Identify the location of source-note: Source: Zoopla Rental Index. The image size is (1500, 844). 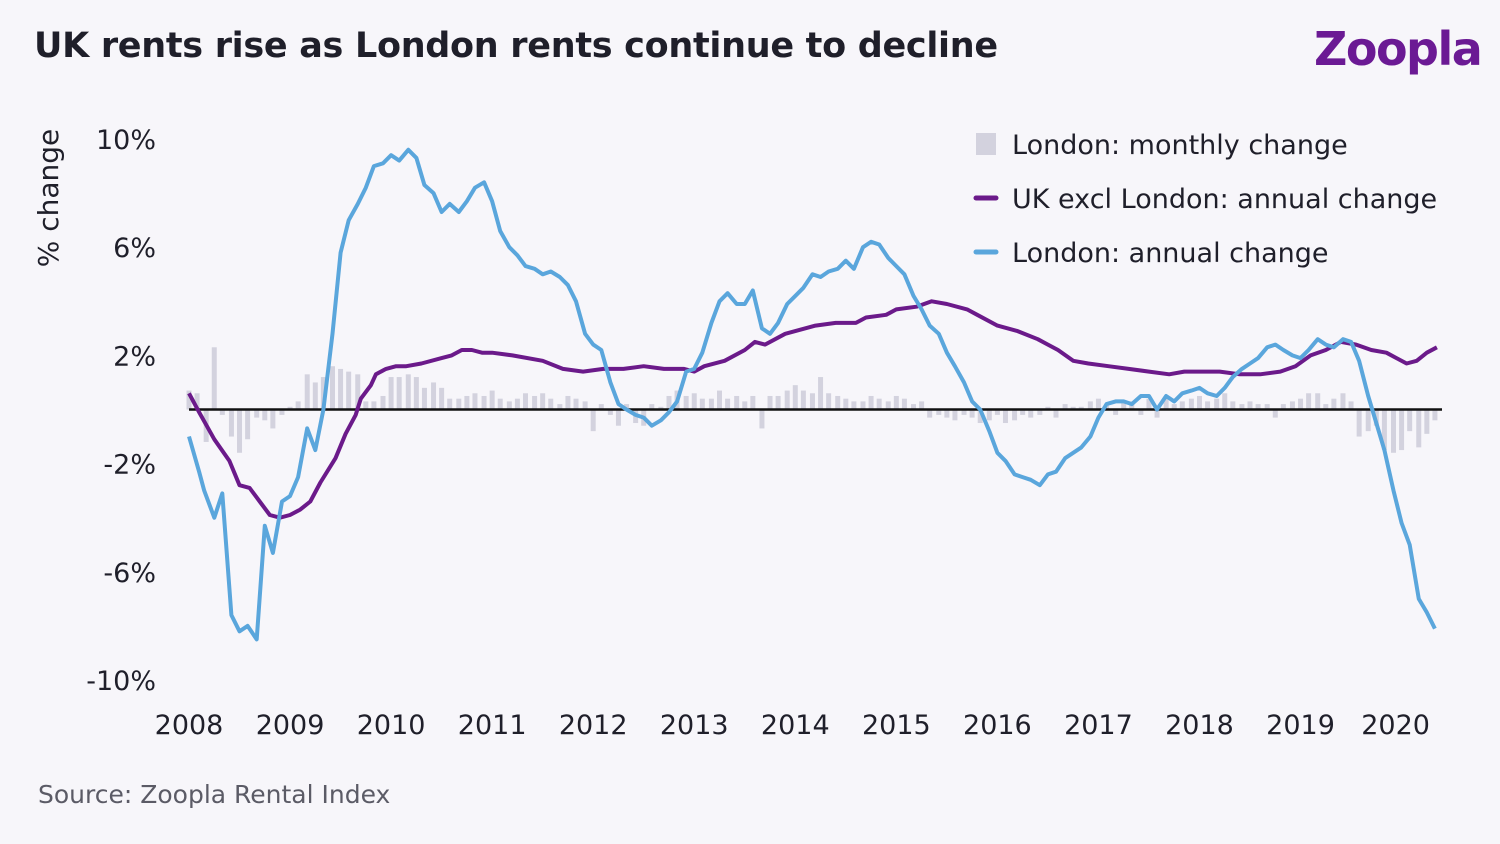
(214, 794).